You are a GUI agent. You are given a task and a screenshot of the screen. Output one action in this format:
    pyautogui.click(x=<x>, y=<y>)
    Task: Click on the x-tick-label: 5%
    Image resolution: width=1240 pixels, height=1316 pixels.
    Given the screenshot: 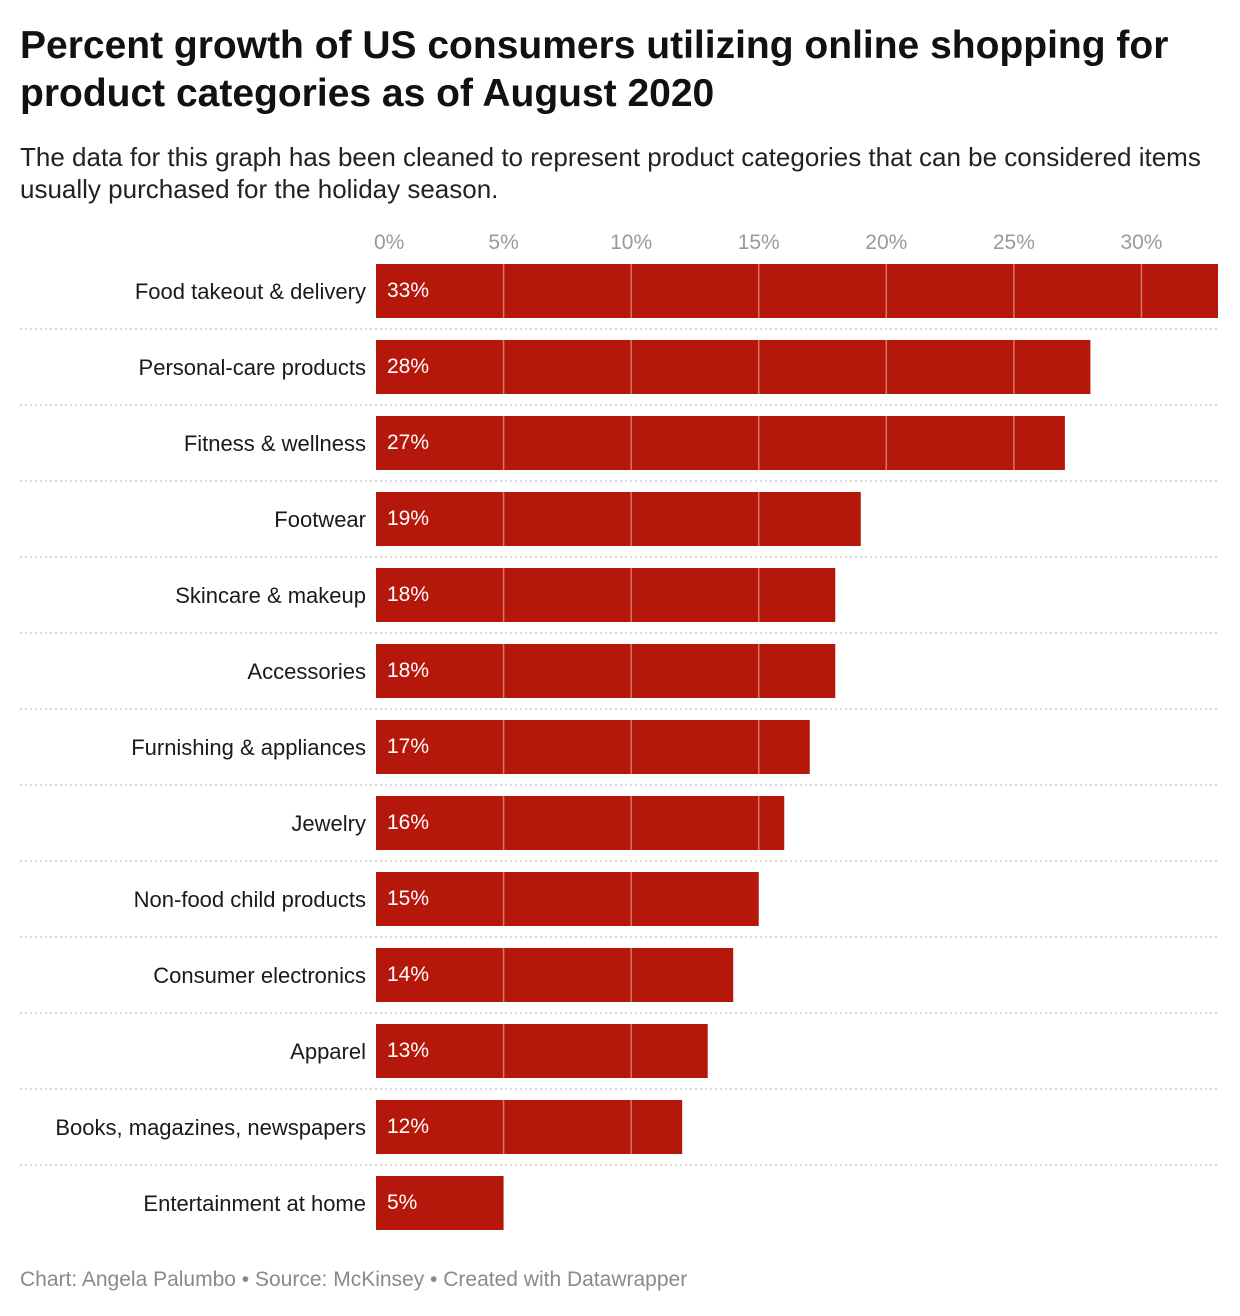 What is the action you would take?
    pyautogui.click(x=503, y=242)
    